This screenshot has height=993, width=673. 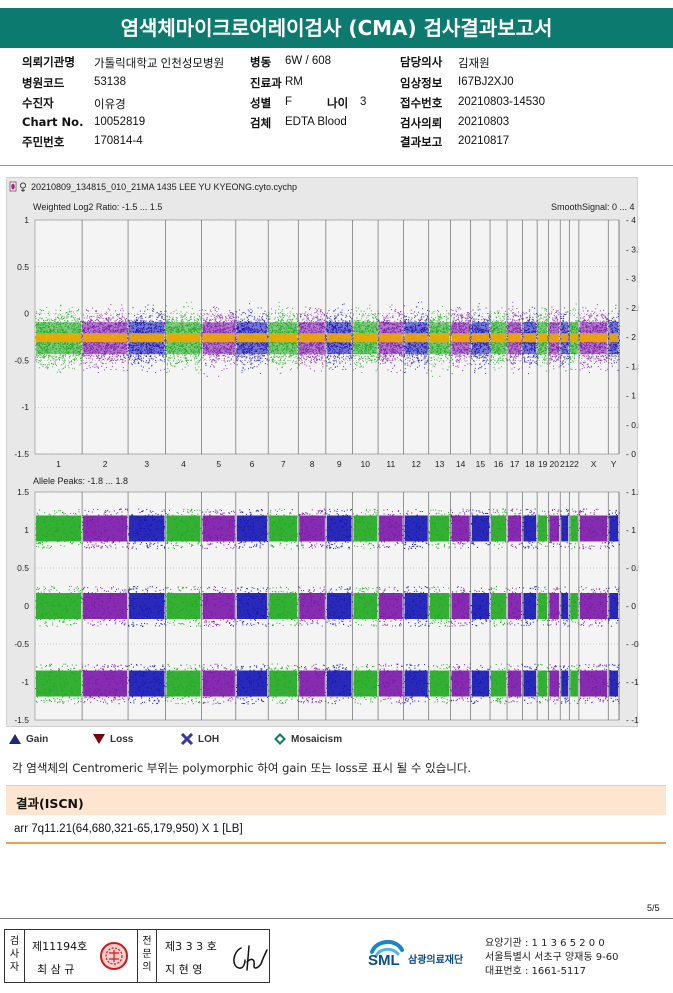 I want to click on dept-label: 진료과, so click(x=266, y=83).